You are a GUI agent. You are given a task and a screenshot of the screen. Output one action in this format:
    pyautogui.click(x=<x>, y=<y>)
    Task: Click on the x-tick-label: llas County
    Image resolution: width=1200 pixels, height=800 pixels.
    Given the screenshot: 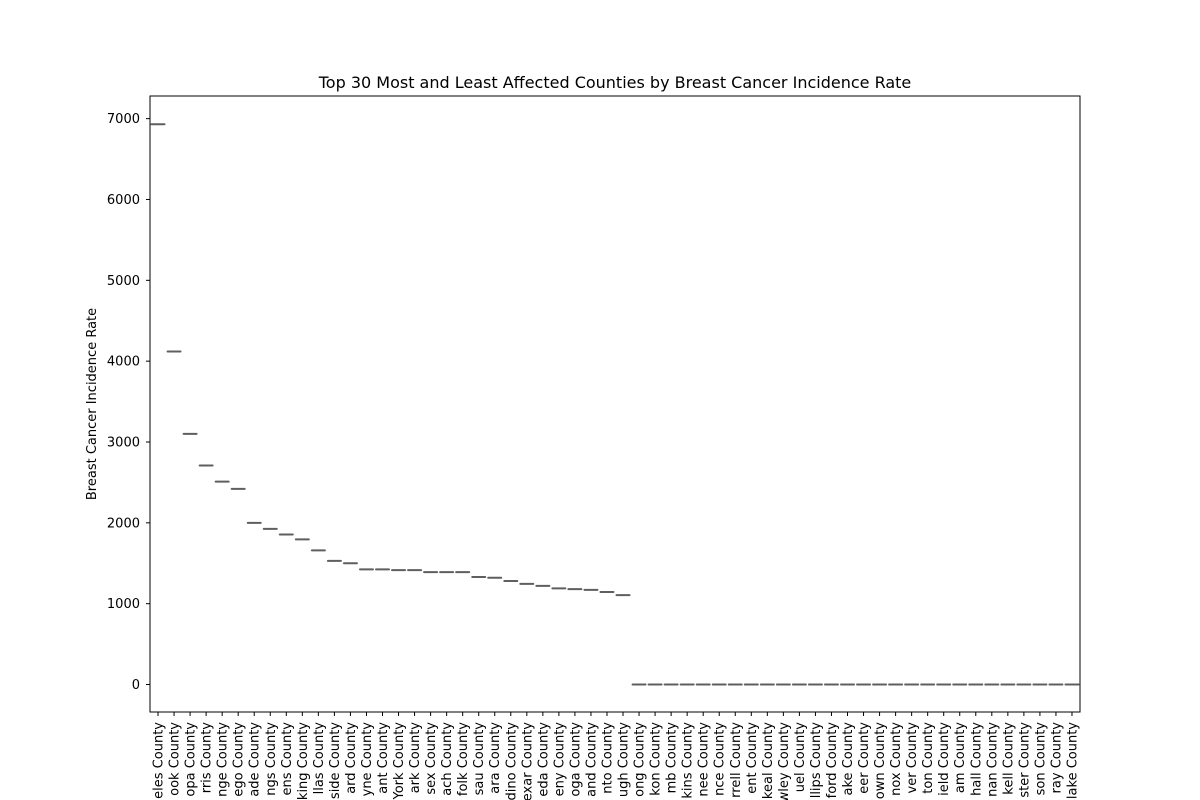 What is the action you would take?
    pyautogui.click(x=319, y=758)
    